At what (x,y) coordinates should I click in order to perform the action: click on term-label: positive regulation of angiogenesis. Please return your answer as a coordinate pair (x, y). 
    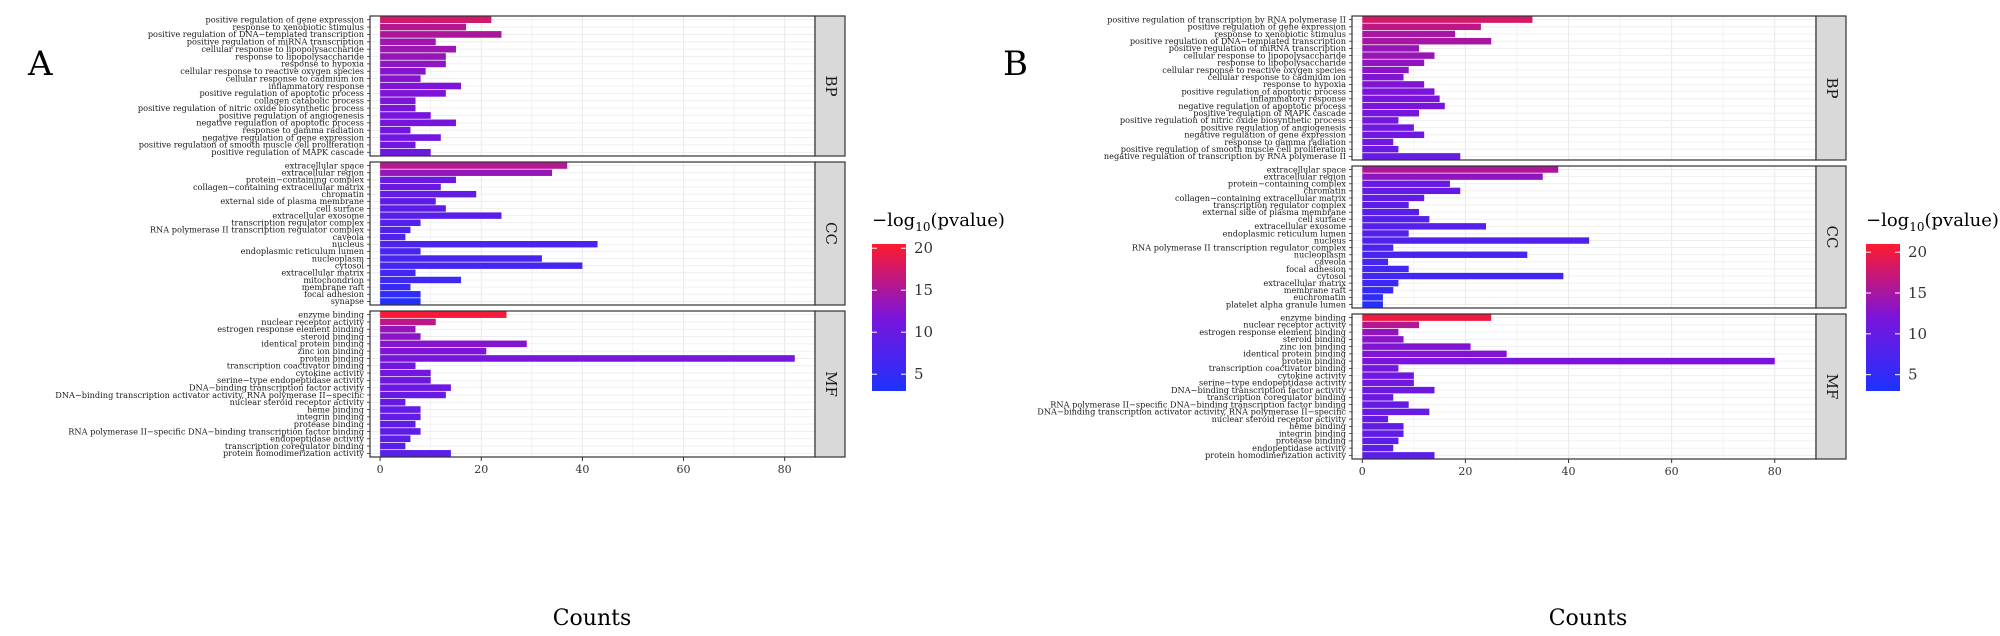
    Looking at the image, I should click on (1273, 127).